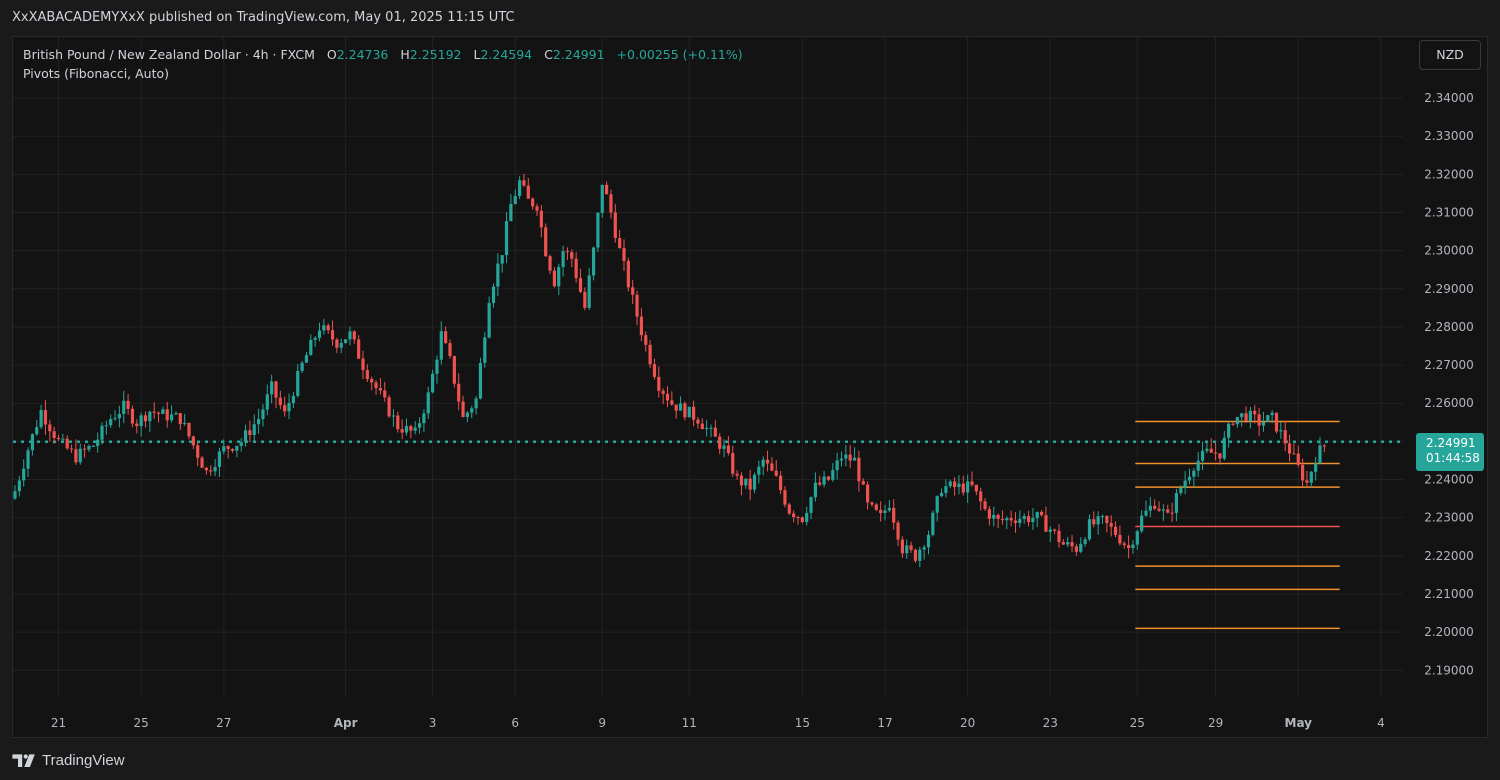  Describe the element at coordinates (1450, 55) in the screenshot. I see `currency-button: NZD` at that location.